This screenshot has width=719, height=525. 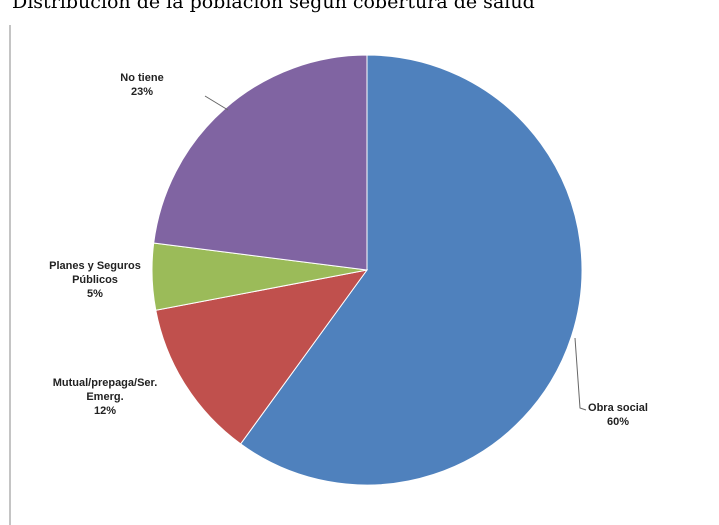 I want to click on slice-name: Planes y Seguros Públicos, so click(x=95, y=273).